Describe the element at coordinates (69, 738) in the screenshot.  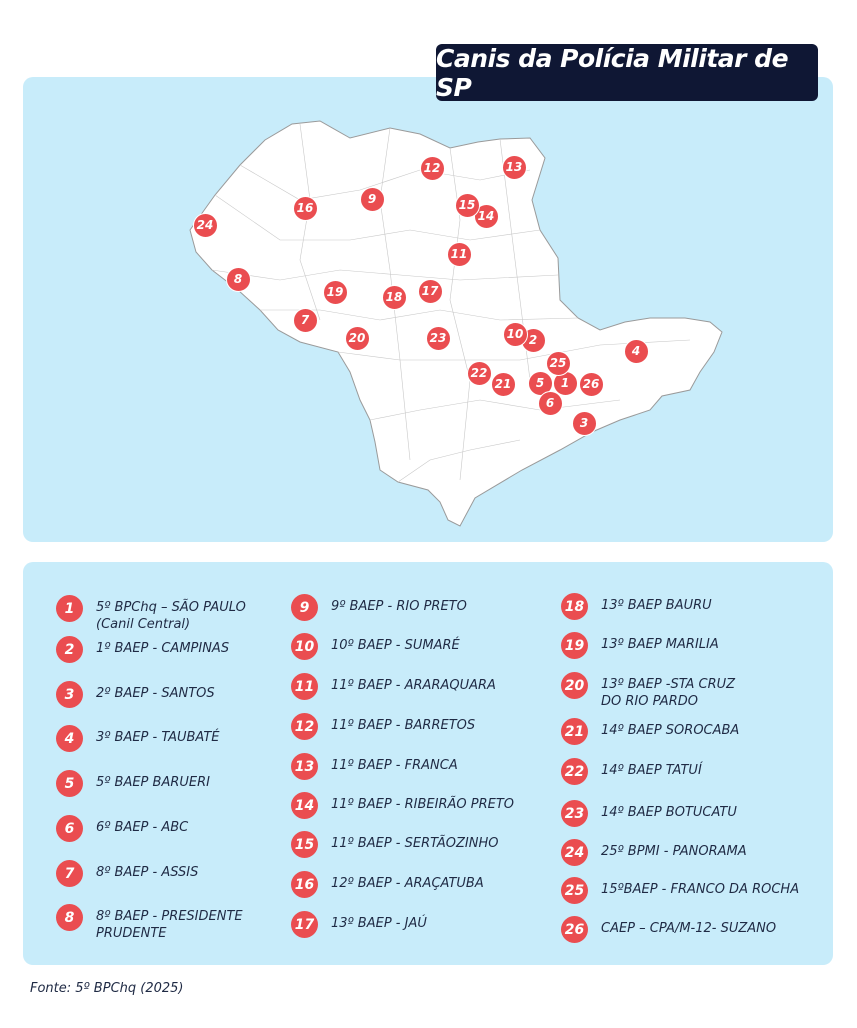
I see `legend-number-badge: 4` at that location.